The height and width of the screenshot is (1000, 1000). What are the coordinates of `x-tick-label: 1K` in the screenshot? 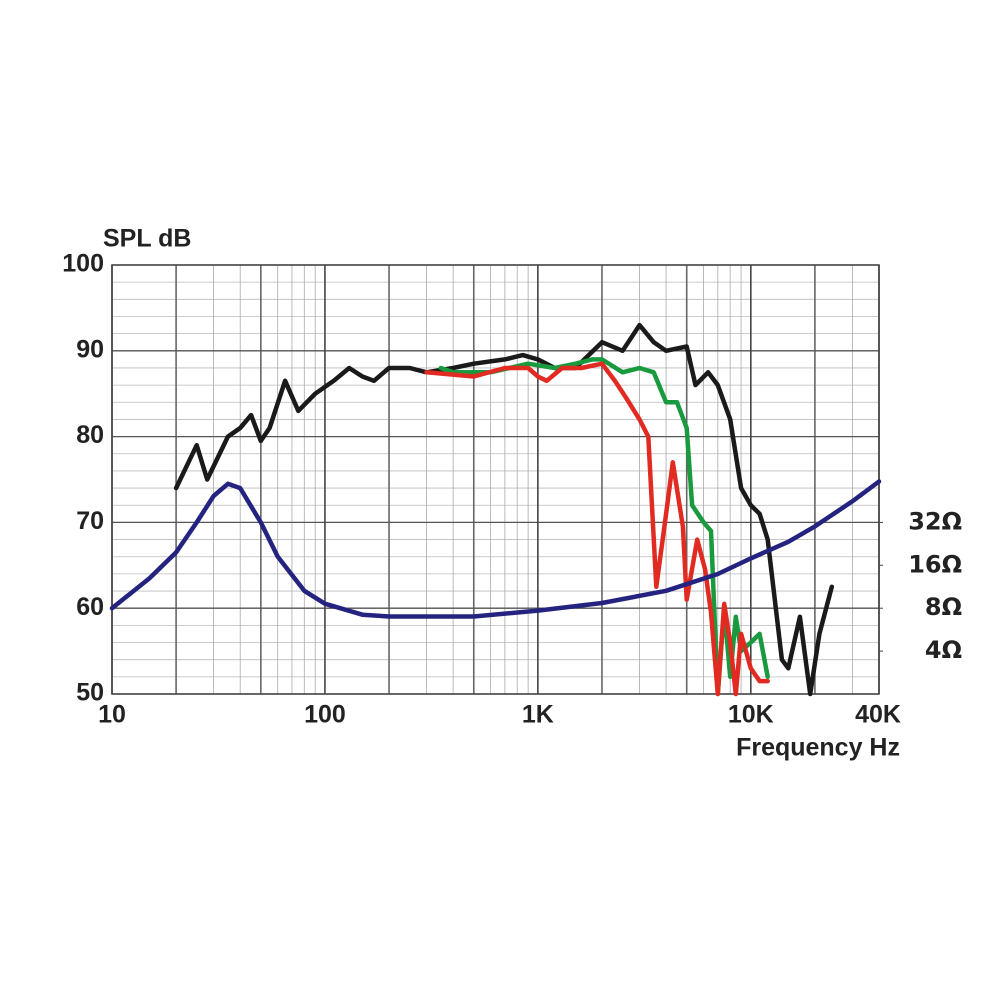 It's located at (538, 715).